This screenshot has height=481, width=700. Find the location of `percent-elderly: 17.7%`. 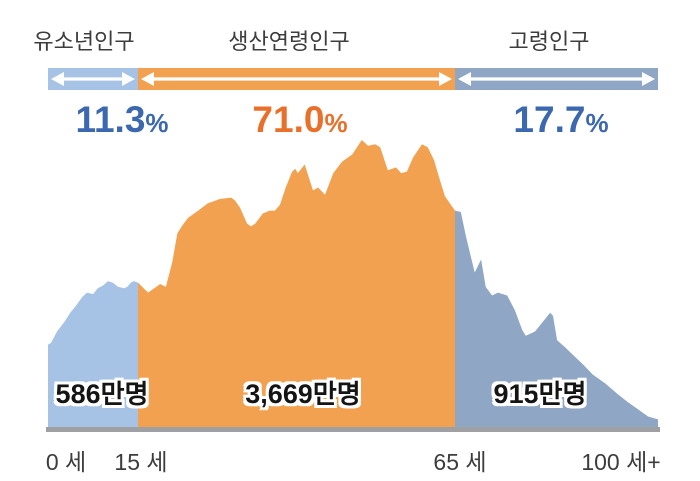

percent-elderly: 17.7% is located at coordinates (560, 121).